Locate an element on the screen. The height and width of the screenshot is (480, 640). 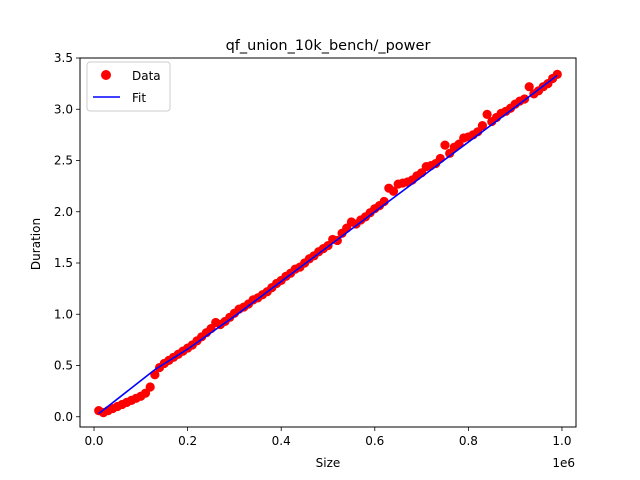
x-tick-label: 0.6 is located at coordinates (374, 441).